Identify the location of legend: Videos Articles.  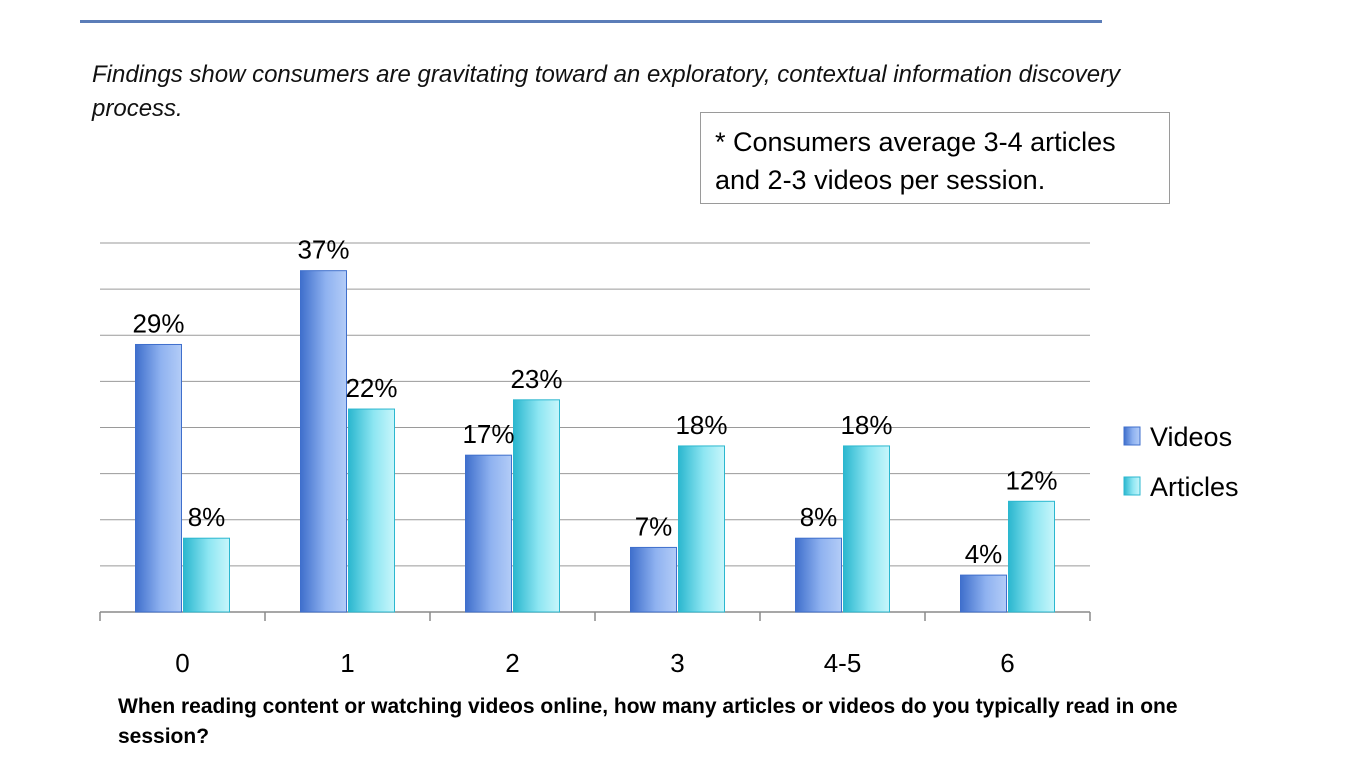
(1181, 462).